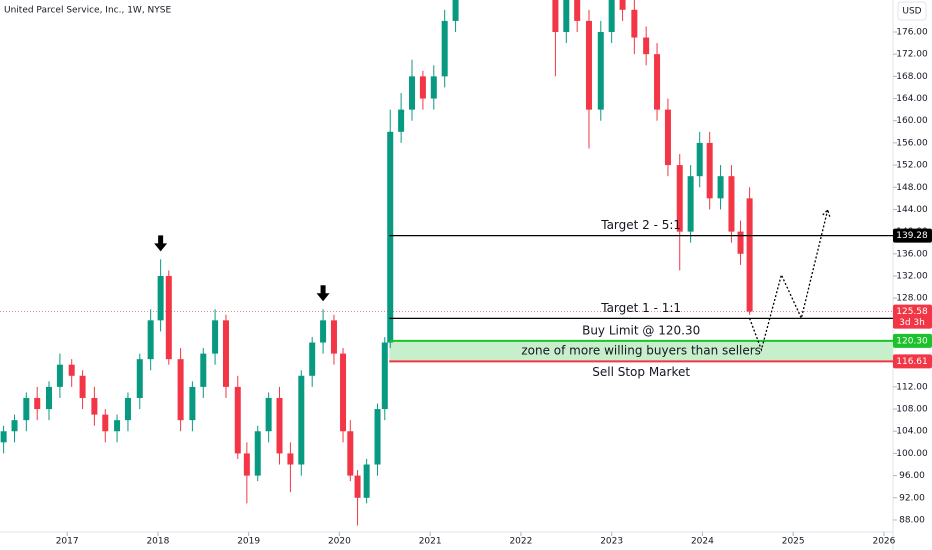  I want to click on x-tick-label: 2021, so click(430, 542).